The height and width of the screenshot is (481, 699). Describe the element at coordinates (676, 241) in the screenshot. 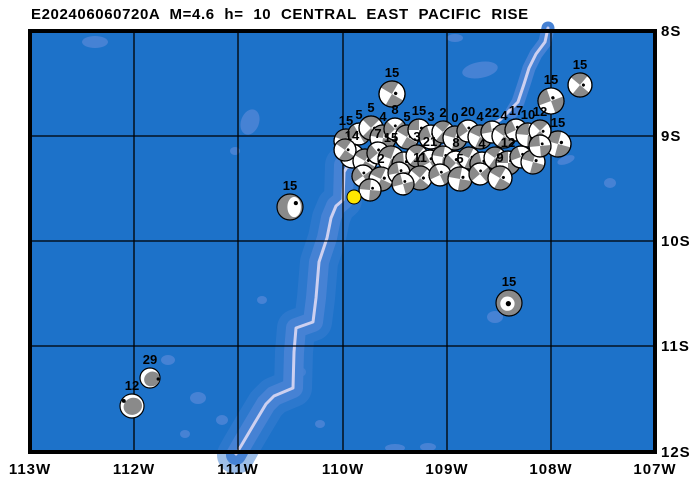

I see `latitude-label: 10S` at that location.